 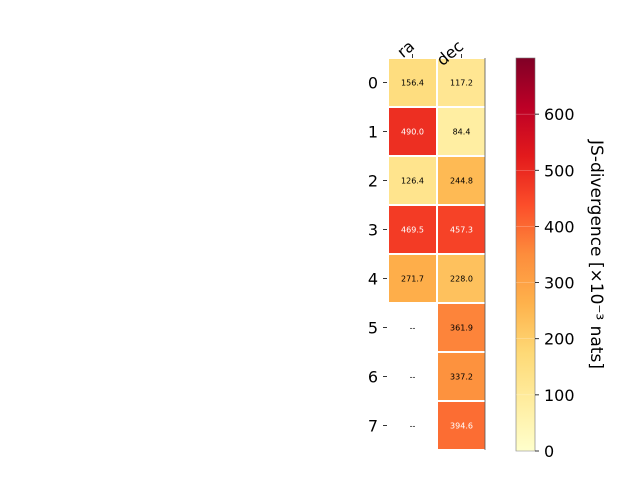 What do you see at coordinates (373, 181) in the screenshot?
I see `row-tick-label: 2` at bounding box center [373, 181].